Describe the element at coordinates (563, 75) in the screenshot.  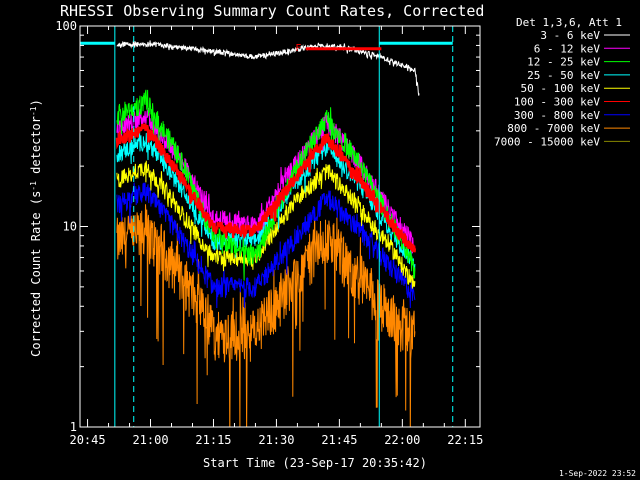
I see `legend-entry-label: 25 - 50 keV` at that location.